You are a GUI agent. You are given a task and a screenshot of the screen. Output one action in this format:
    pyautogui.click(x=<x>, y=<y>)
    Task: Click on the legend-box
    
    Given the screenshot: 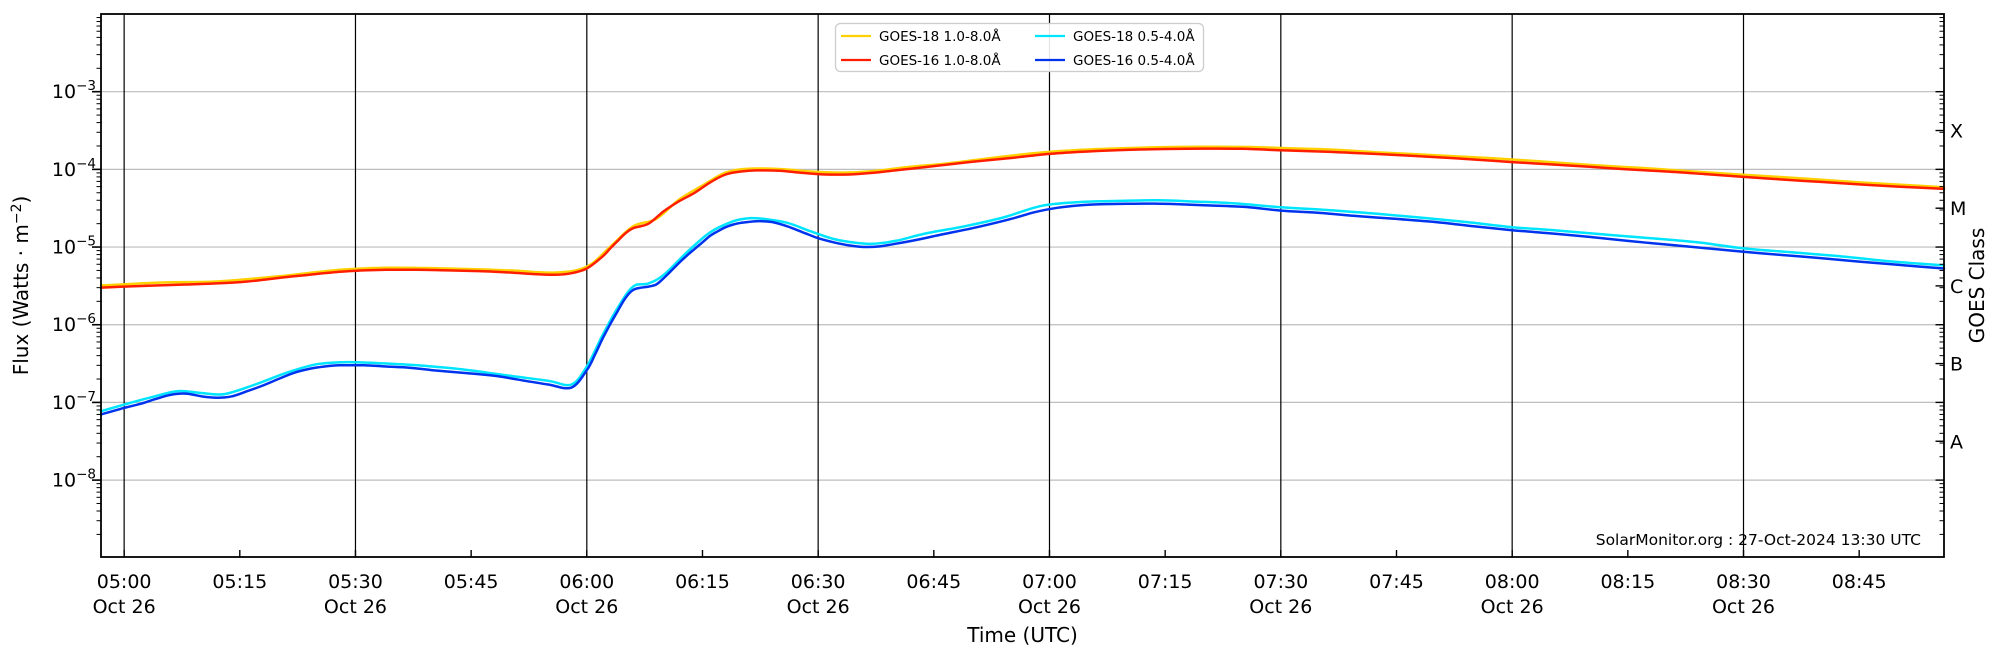 What is the action you would take?
    pyautogui.click(x=1019, y=47)
    